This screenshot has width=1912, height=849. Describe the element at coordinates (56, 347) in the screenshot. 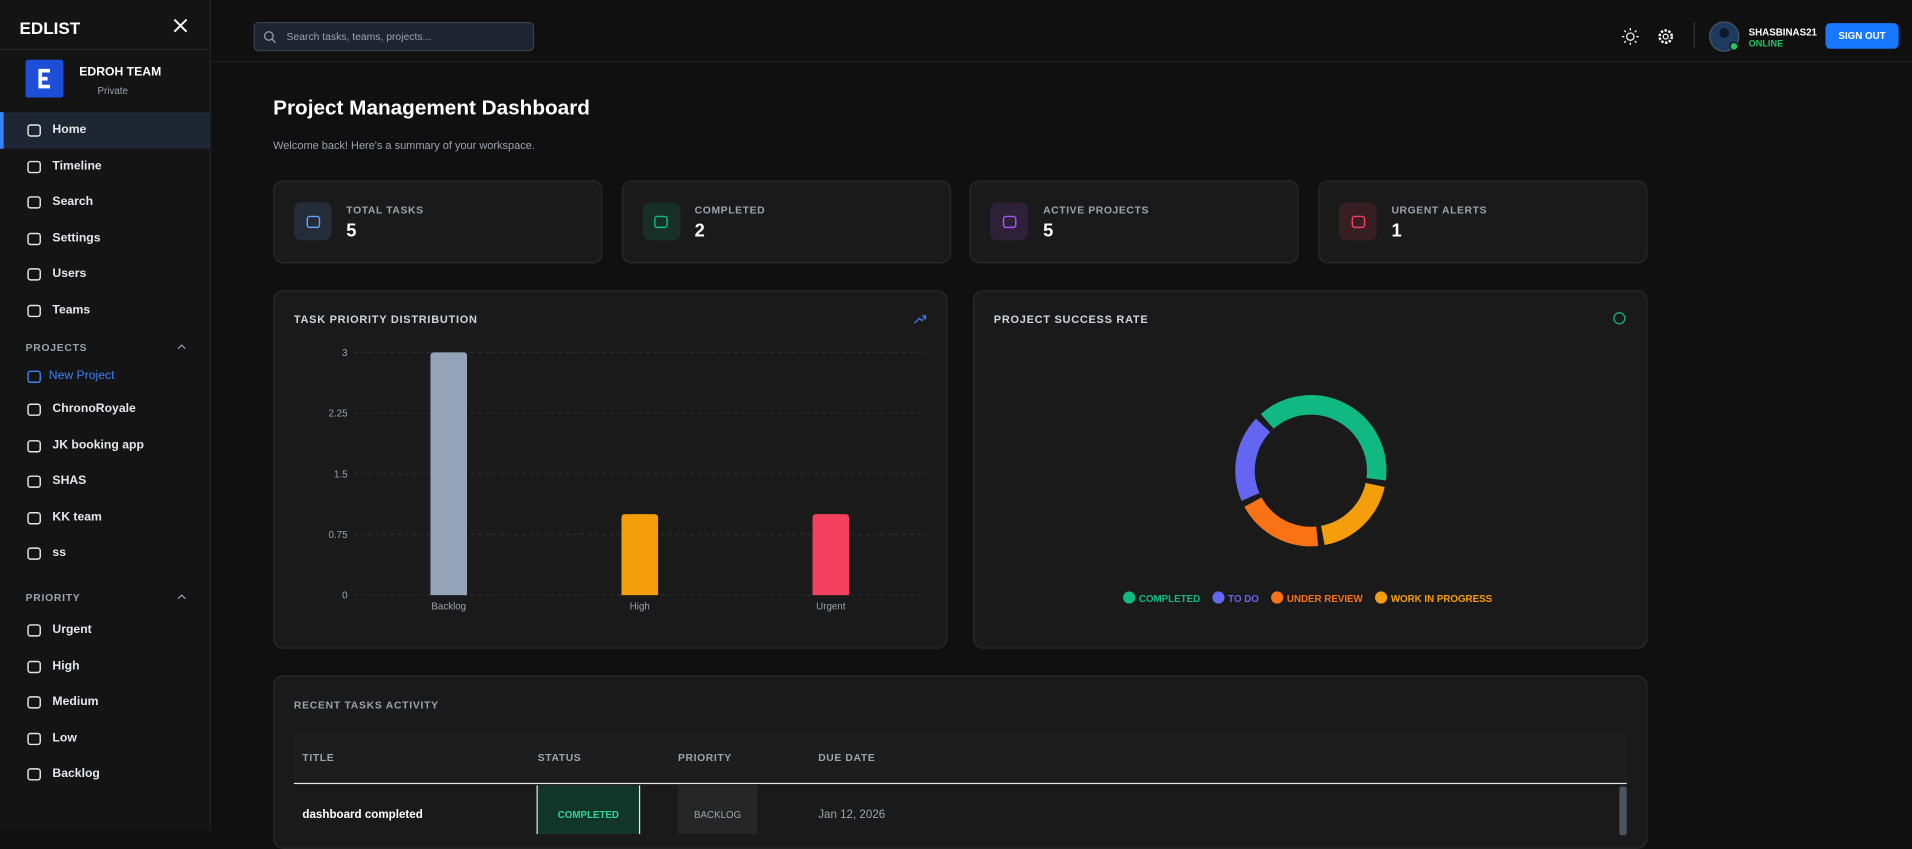

I see `section-heading: PROJECTS` at that location.